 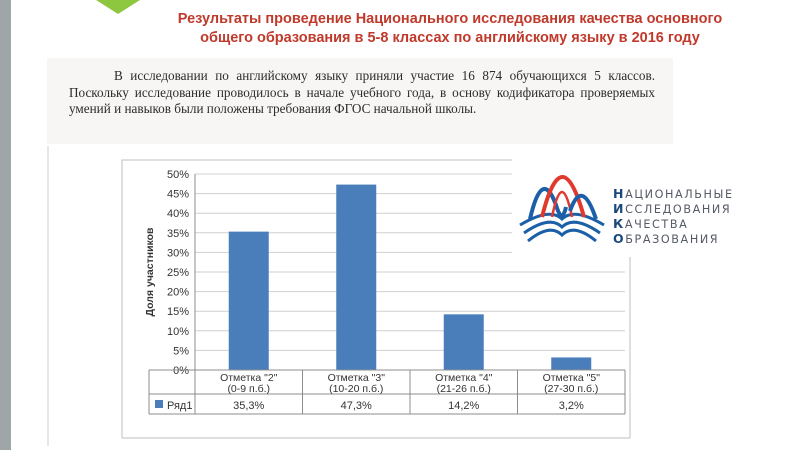 I want to click on slide-left-band, so click(x=5, y=225).